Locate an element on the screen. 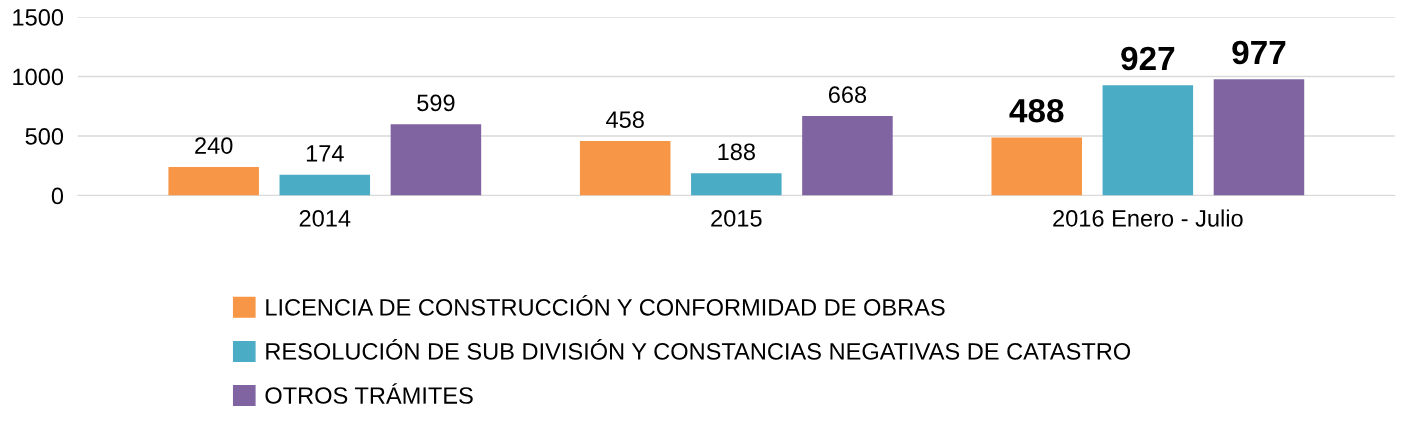 The height and width of the screenshot is (425, 1416). data-label: 174 is located at coordinates (325, 153).